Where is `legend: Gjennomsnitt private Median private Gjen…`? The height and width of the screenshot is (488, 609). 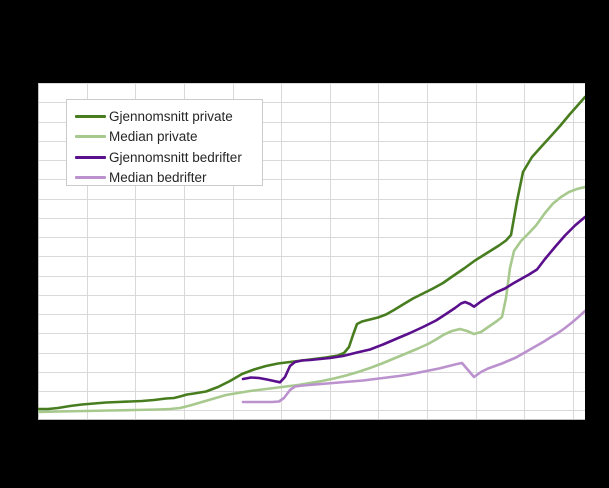
legend: Gjennomsnitt private Median private Gjen… is located at coordinates (164, 142).